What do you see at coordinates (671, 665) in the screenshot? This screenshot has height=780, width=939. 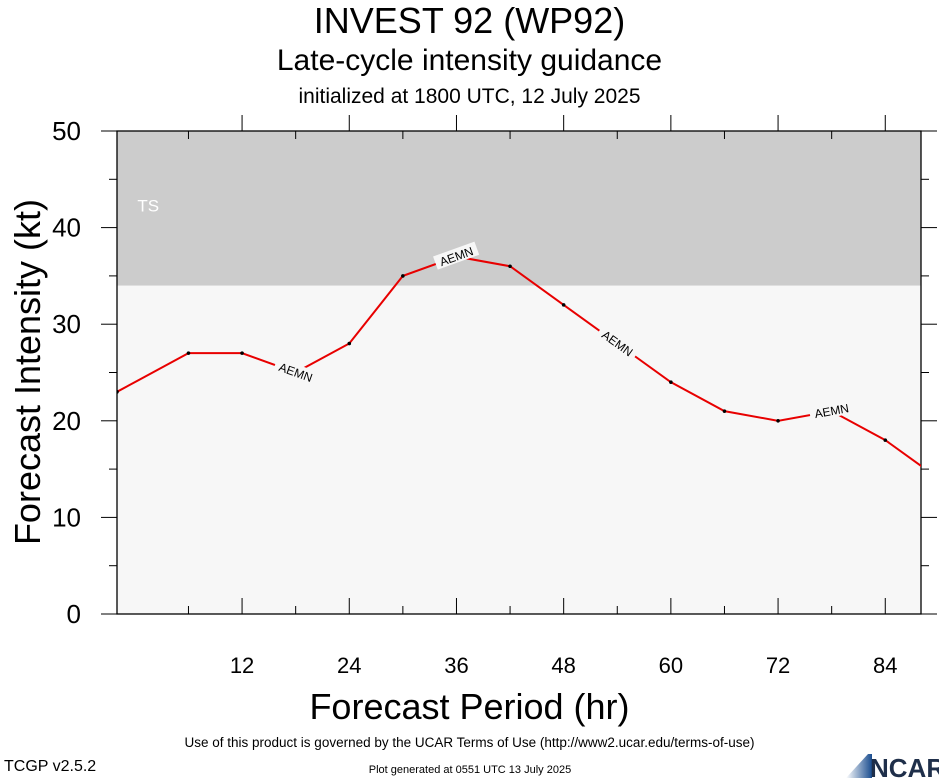 I see `x-tick-label: 60` at bounding box center [671, 665].